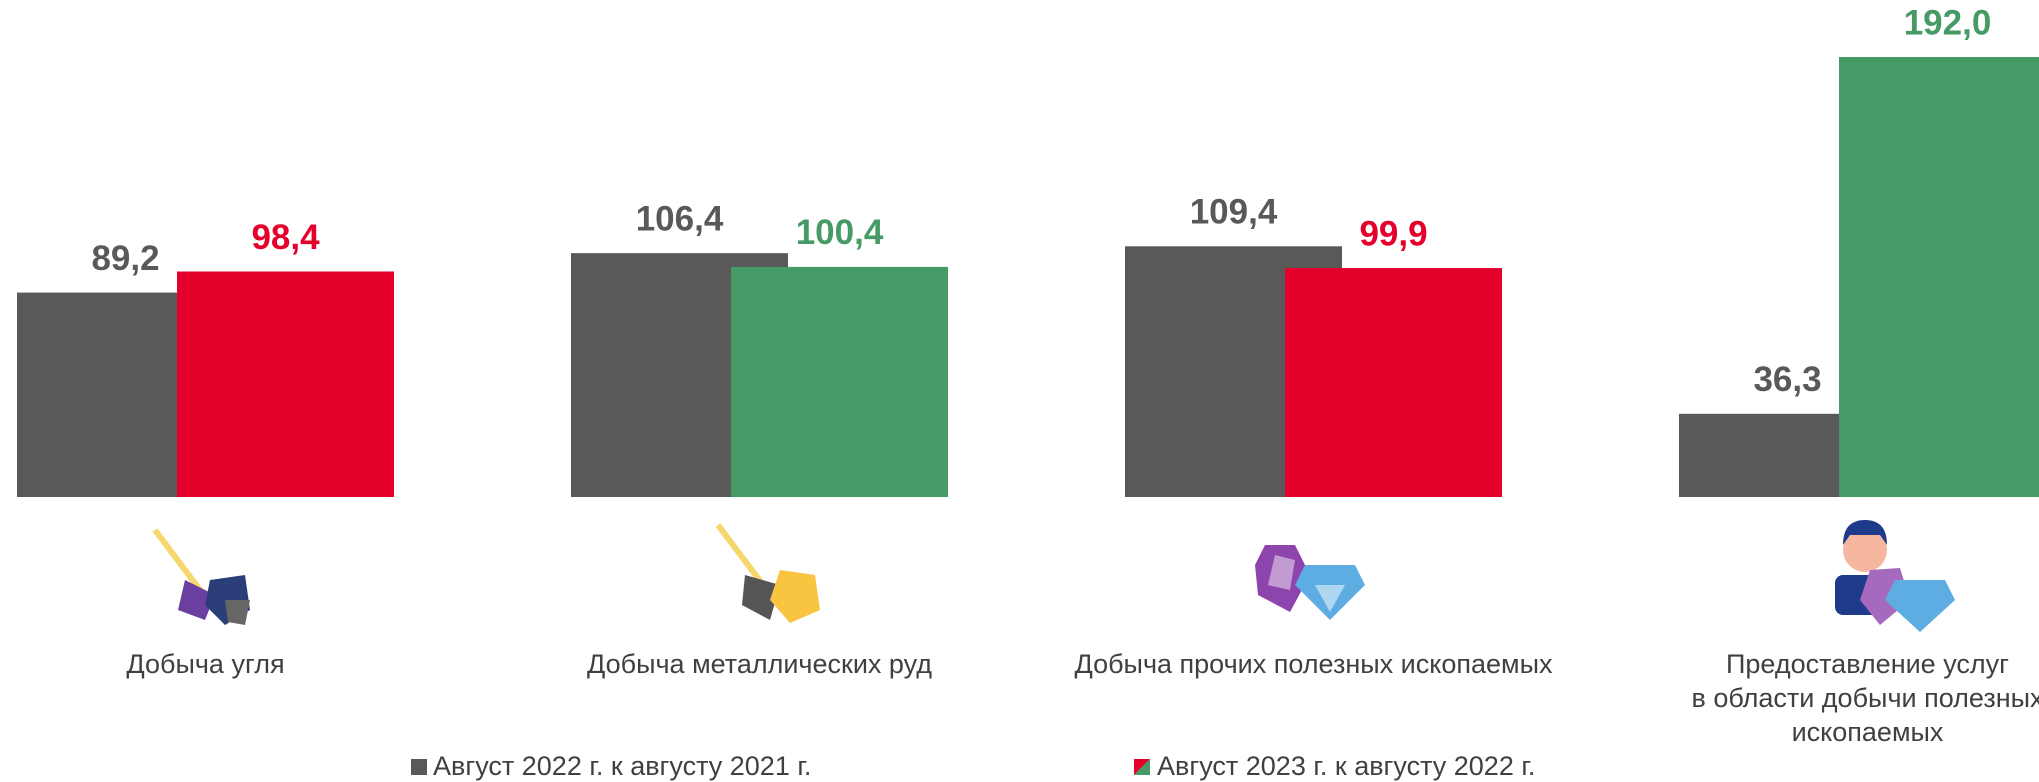 The width and height of the screenshot is (2039, 782). Describe the element at coordinates (1393, 233) in the screenshot. I see `value-label: 99,9` at that location.